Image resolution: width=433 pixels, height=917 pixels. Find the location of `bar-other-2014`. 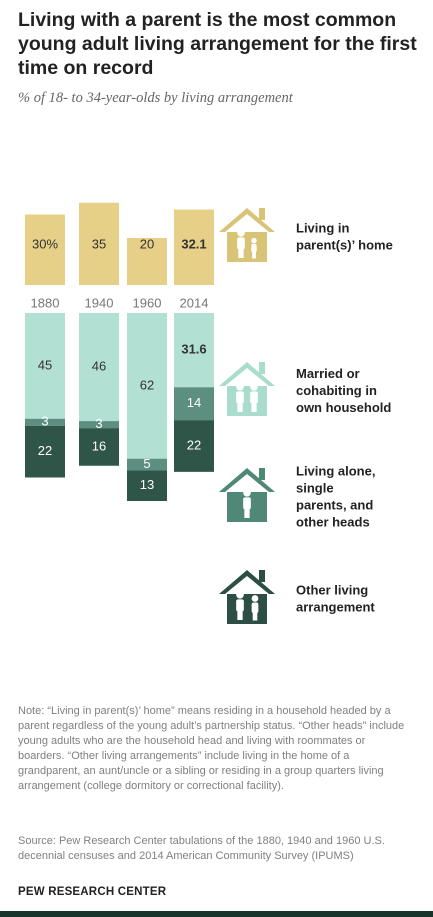

bar-other-2014 is located at coordinates (194, 446).